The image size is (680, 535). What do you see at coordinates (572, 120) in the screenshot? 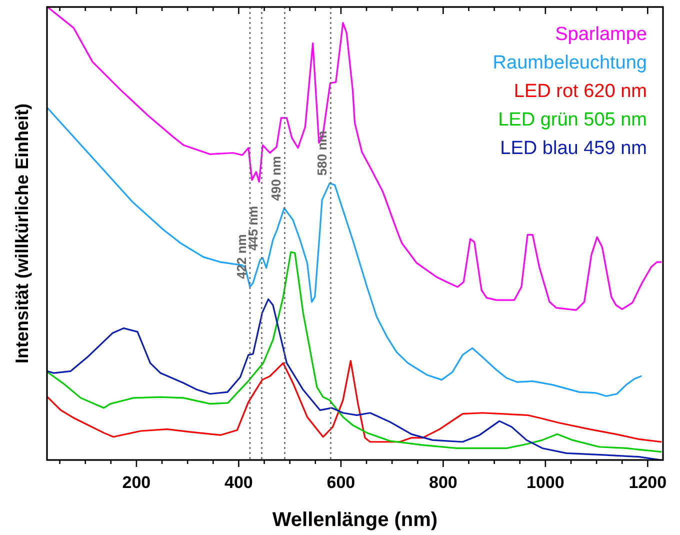
I see `text: LED grün 505 nm` at bounding box center [572, 120].